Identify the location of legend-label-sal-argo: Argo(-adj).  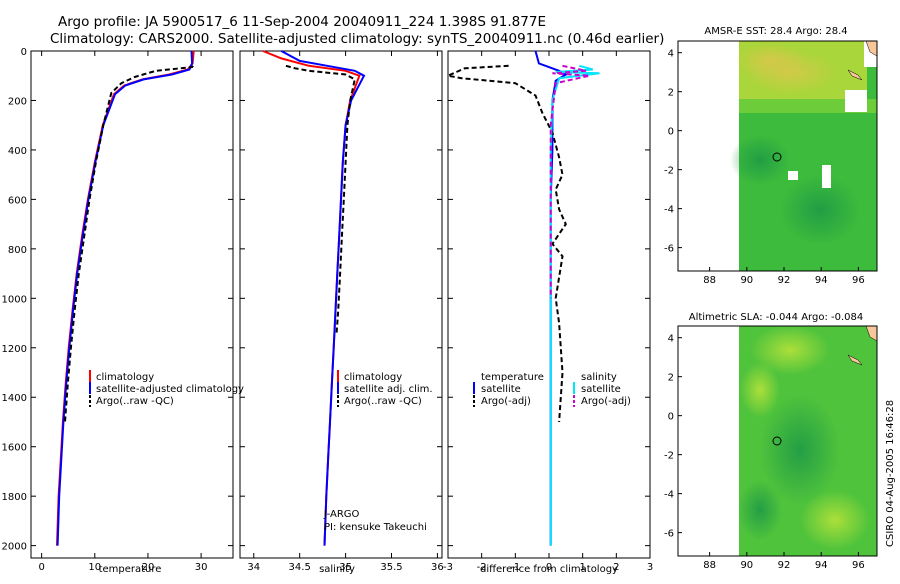
(606, 401).